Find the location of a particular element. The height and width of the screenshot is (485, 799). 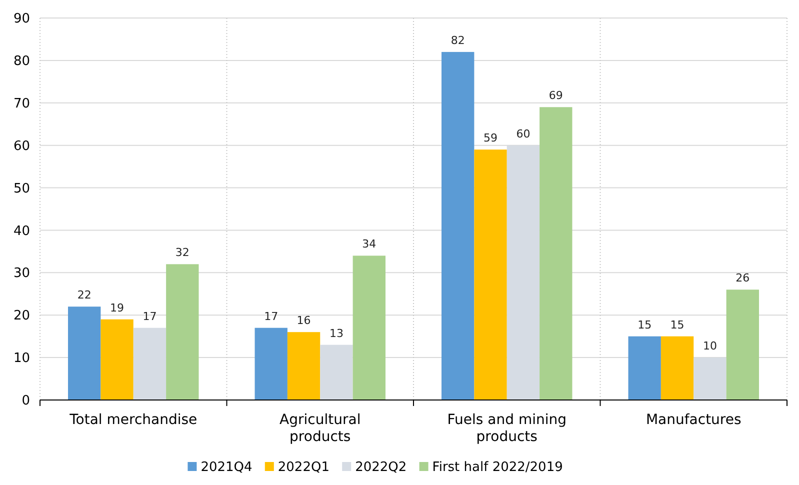

data-label: 22 is located at coordinates (84, 295).